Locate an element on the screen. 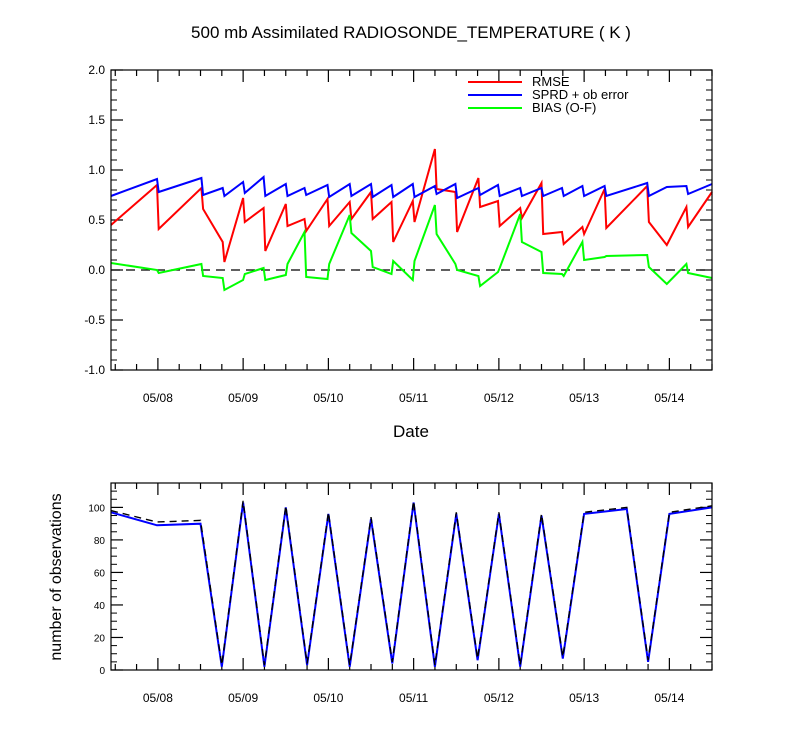 The width and height of the screenshot is (800, 750). bias-o-f-series-line is located at coordinates (411, 248).